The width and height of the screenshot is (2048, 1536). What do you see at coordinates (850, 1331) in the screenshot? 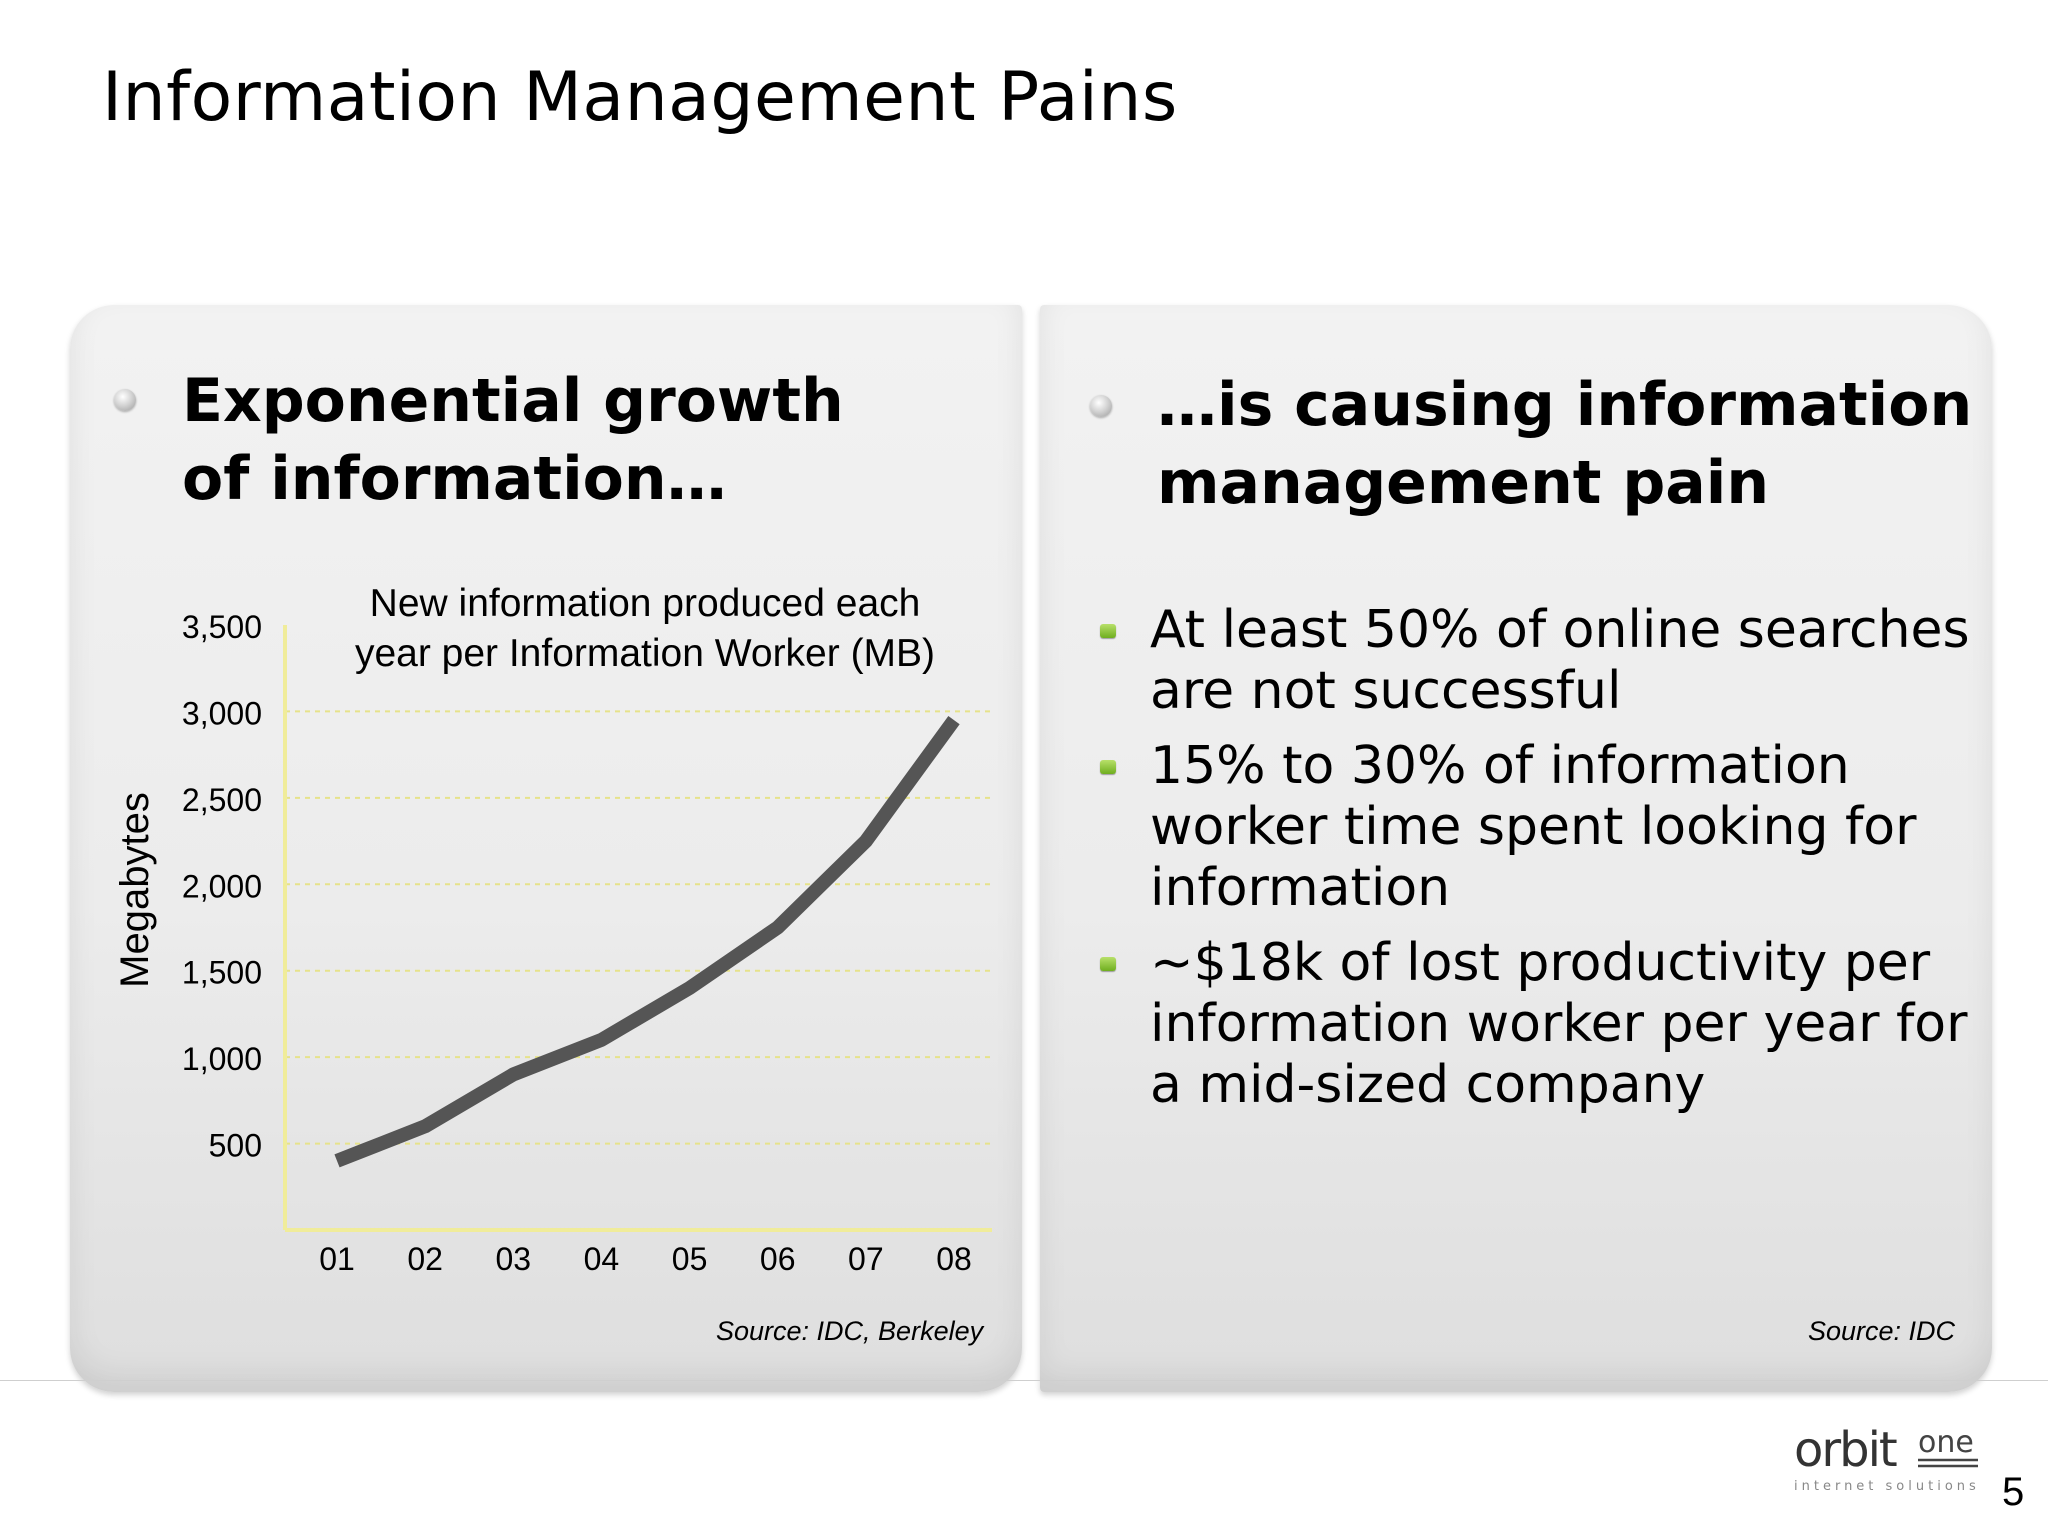
I see `left-source: Source: IDC, Berkeley` at bounding box center [850, 1331].